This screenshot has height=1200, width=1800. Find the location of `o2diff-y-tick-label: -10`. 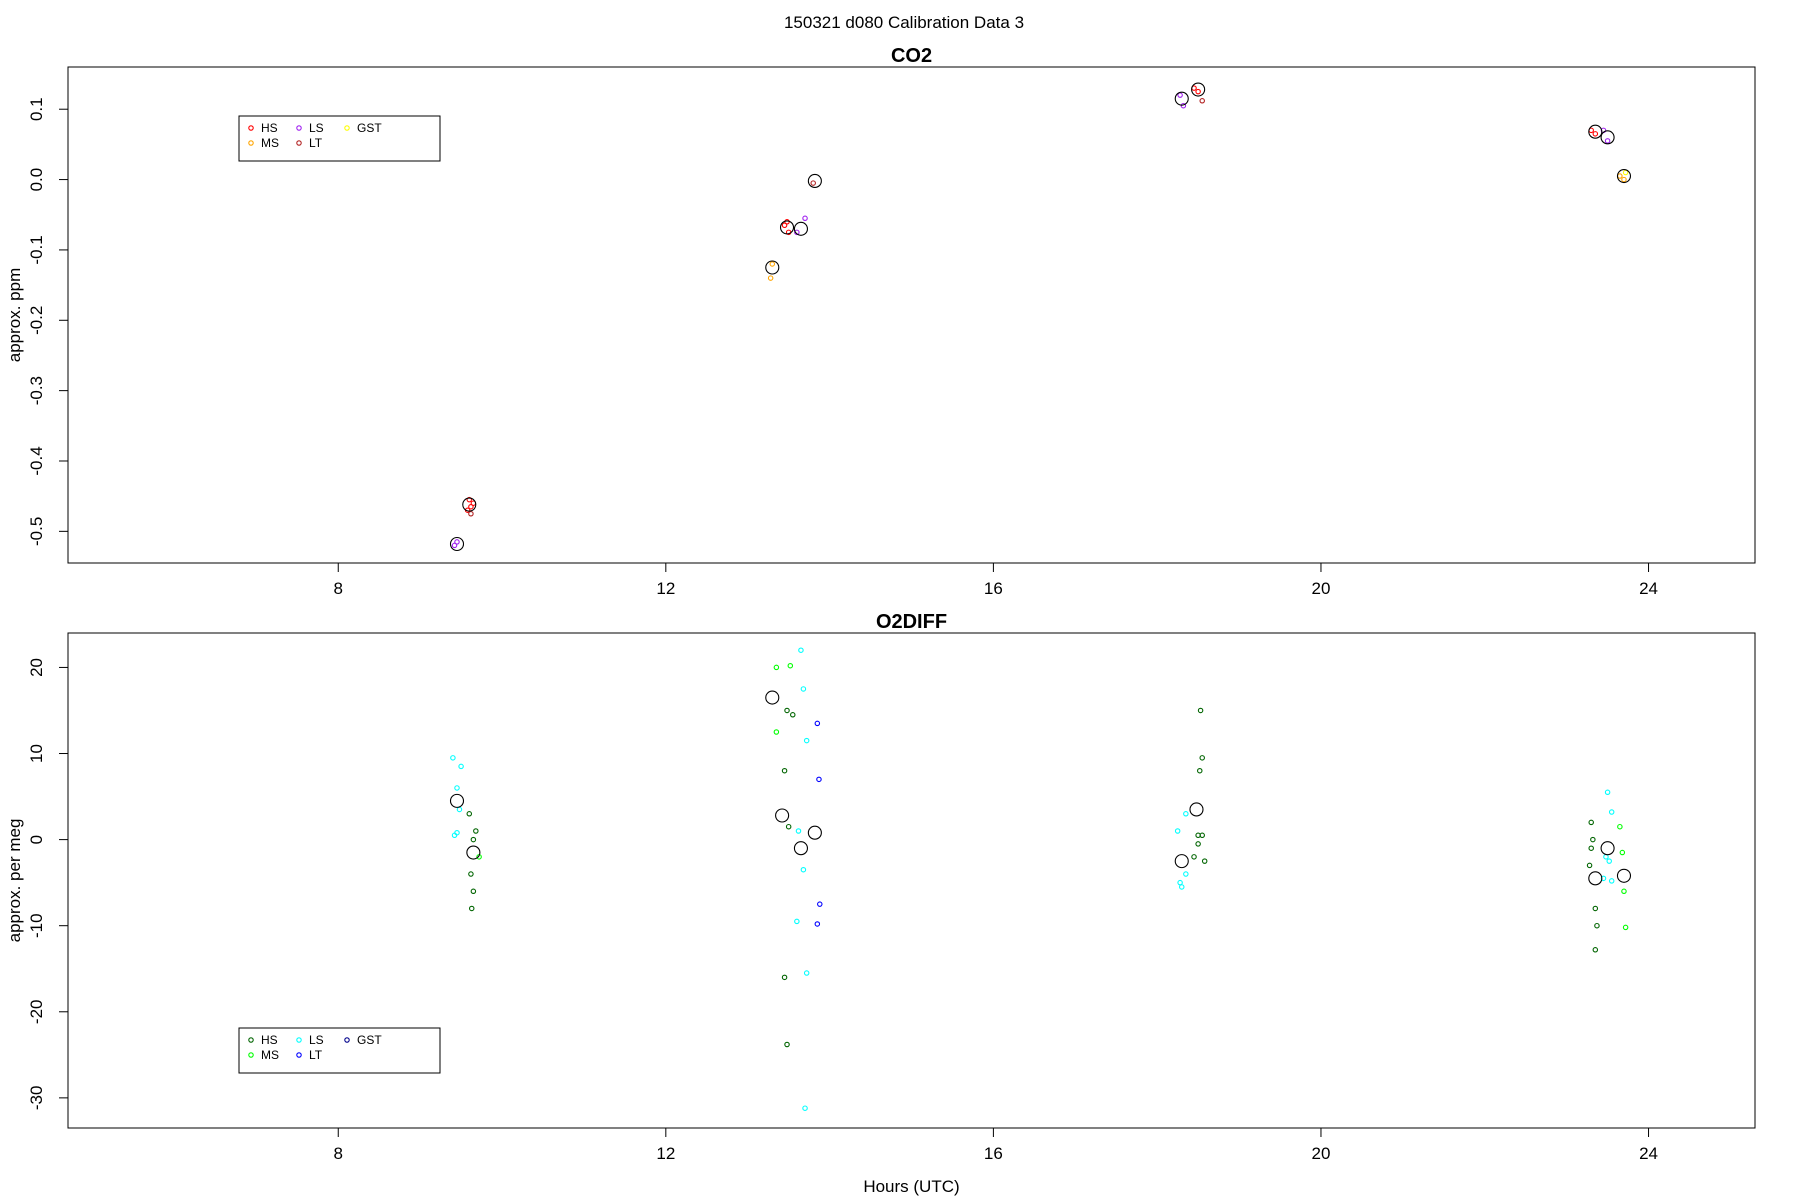

o2diff-y-tick-label: -10 is located at coordinates (36, 925).